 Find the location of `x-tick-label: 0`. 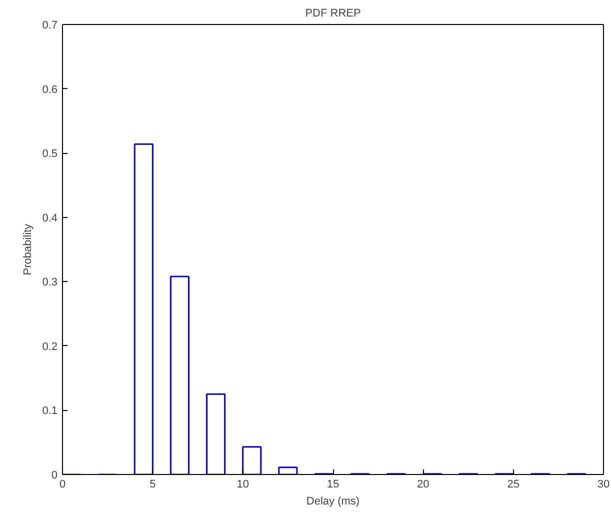

x-tick-label: 0 is located at coordinates (62, 484).